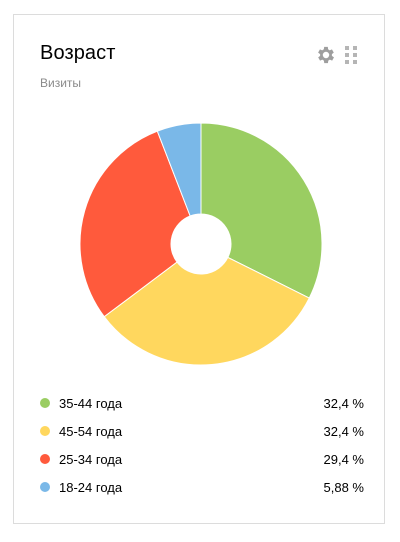 The image size is (400, 542). Describe the element at coordinates (326, 55) in the screenshot. I see `gear-icon` at that location.